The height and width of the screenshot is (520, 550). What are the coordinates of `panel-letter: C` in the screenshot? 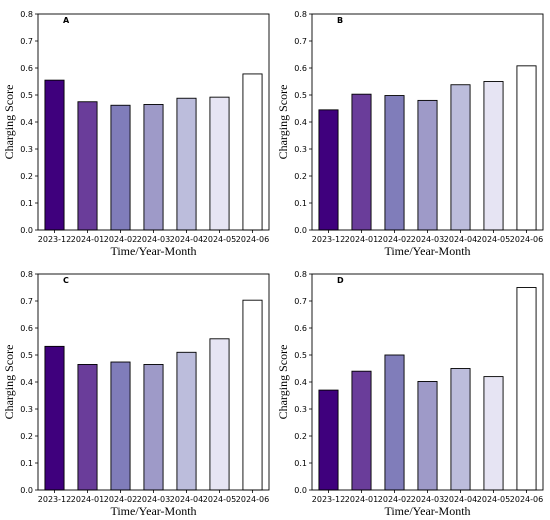 It's located at (66, 280).